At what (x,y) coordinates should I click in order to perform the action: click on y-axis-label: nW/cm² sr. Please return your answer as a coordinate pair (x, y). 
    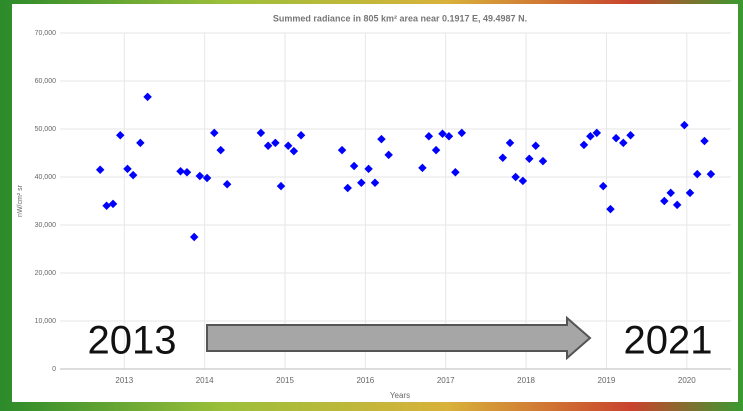
    Looking at the image, I should click on (20, 200).